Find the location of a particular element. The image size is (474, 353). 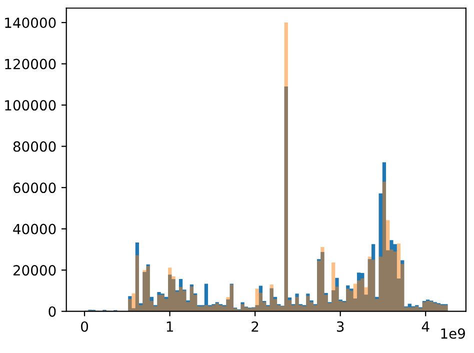

x-tick-label: 1 is located at coordinates (169, 326).